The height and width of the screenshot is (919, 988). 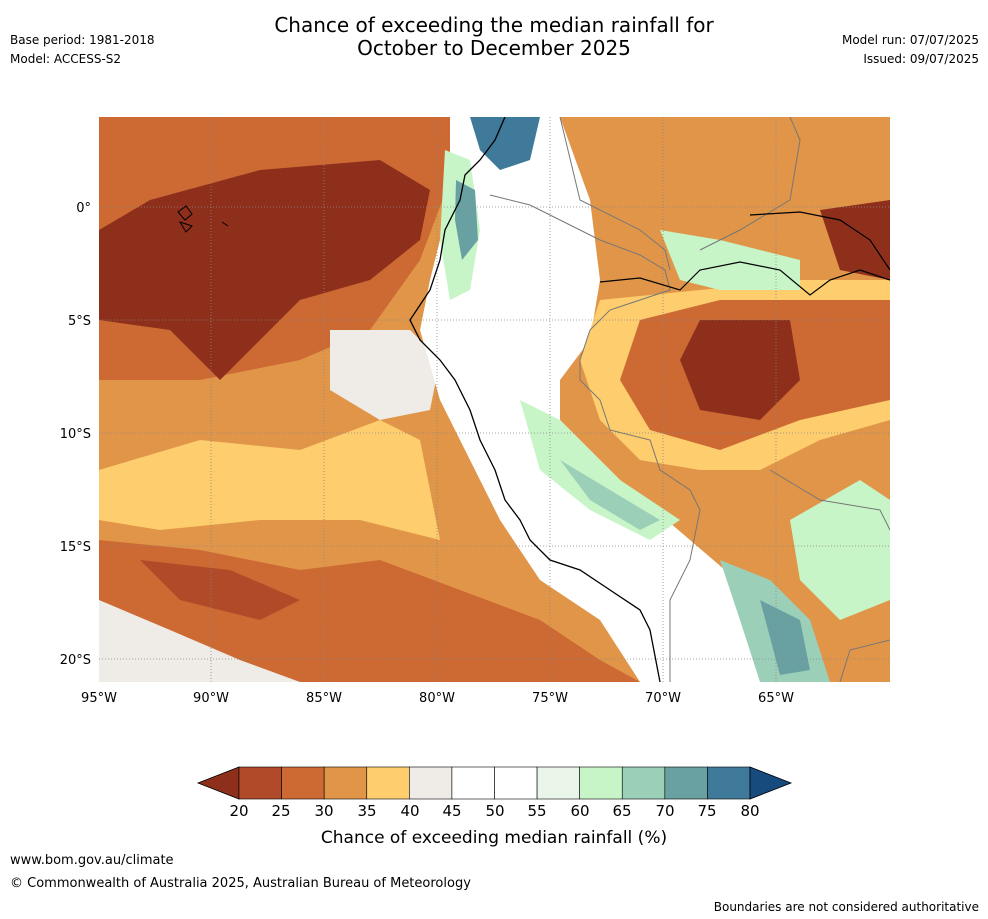 I want to click on colorbar, so click(x=494, y=783).